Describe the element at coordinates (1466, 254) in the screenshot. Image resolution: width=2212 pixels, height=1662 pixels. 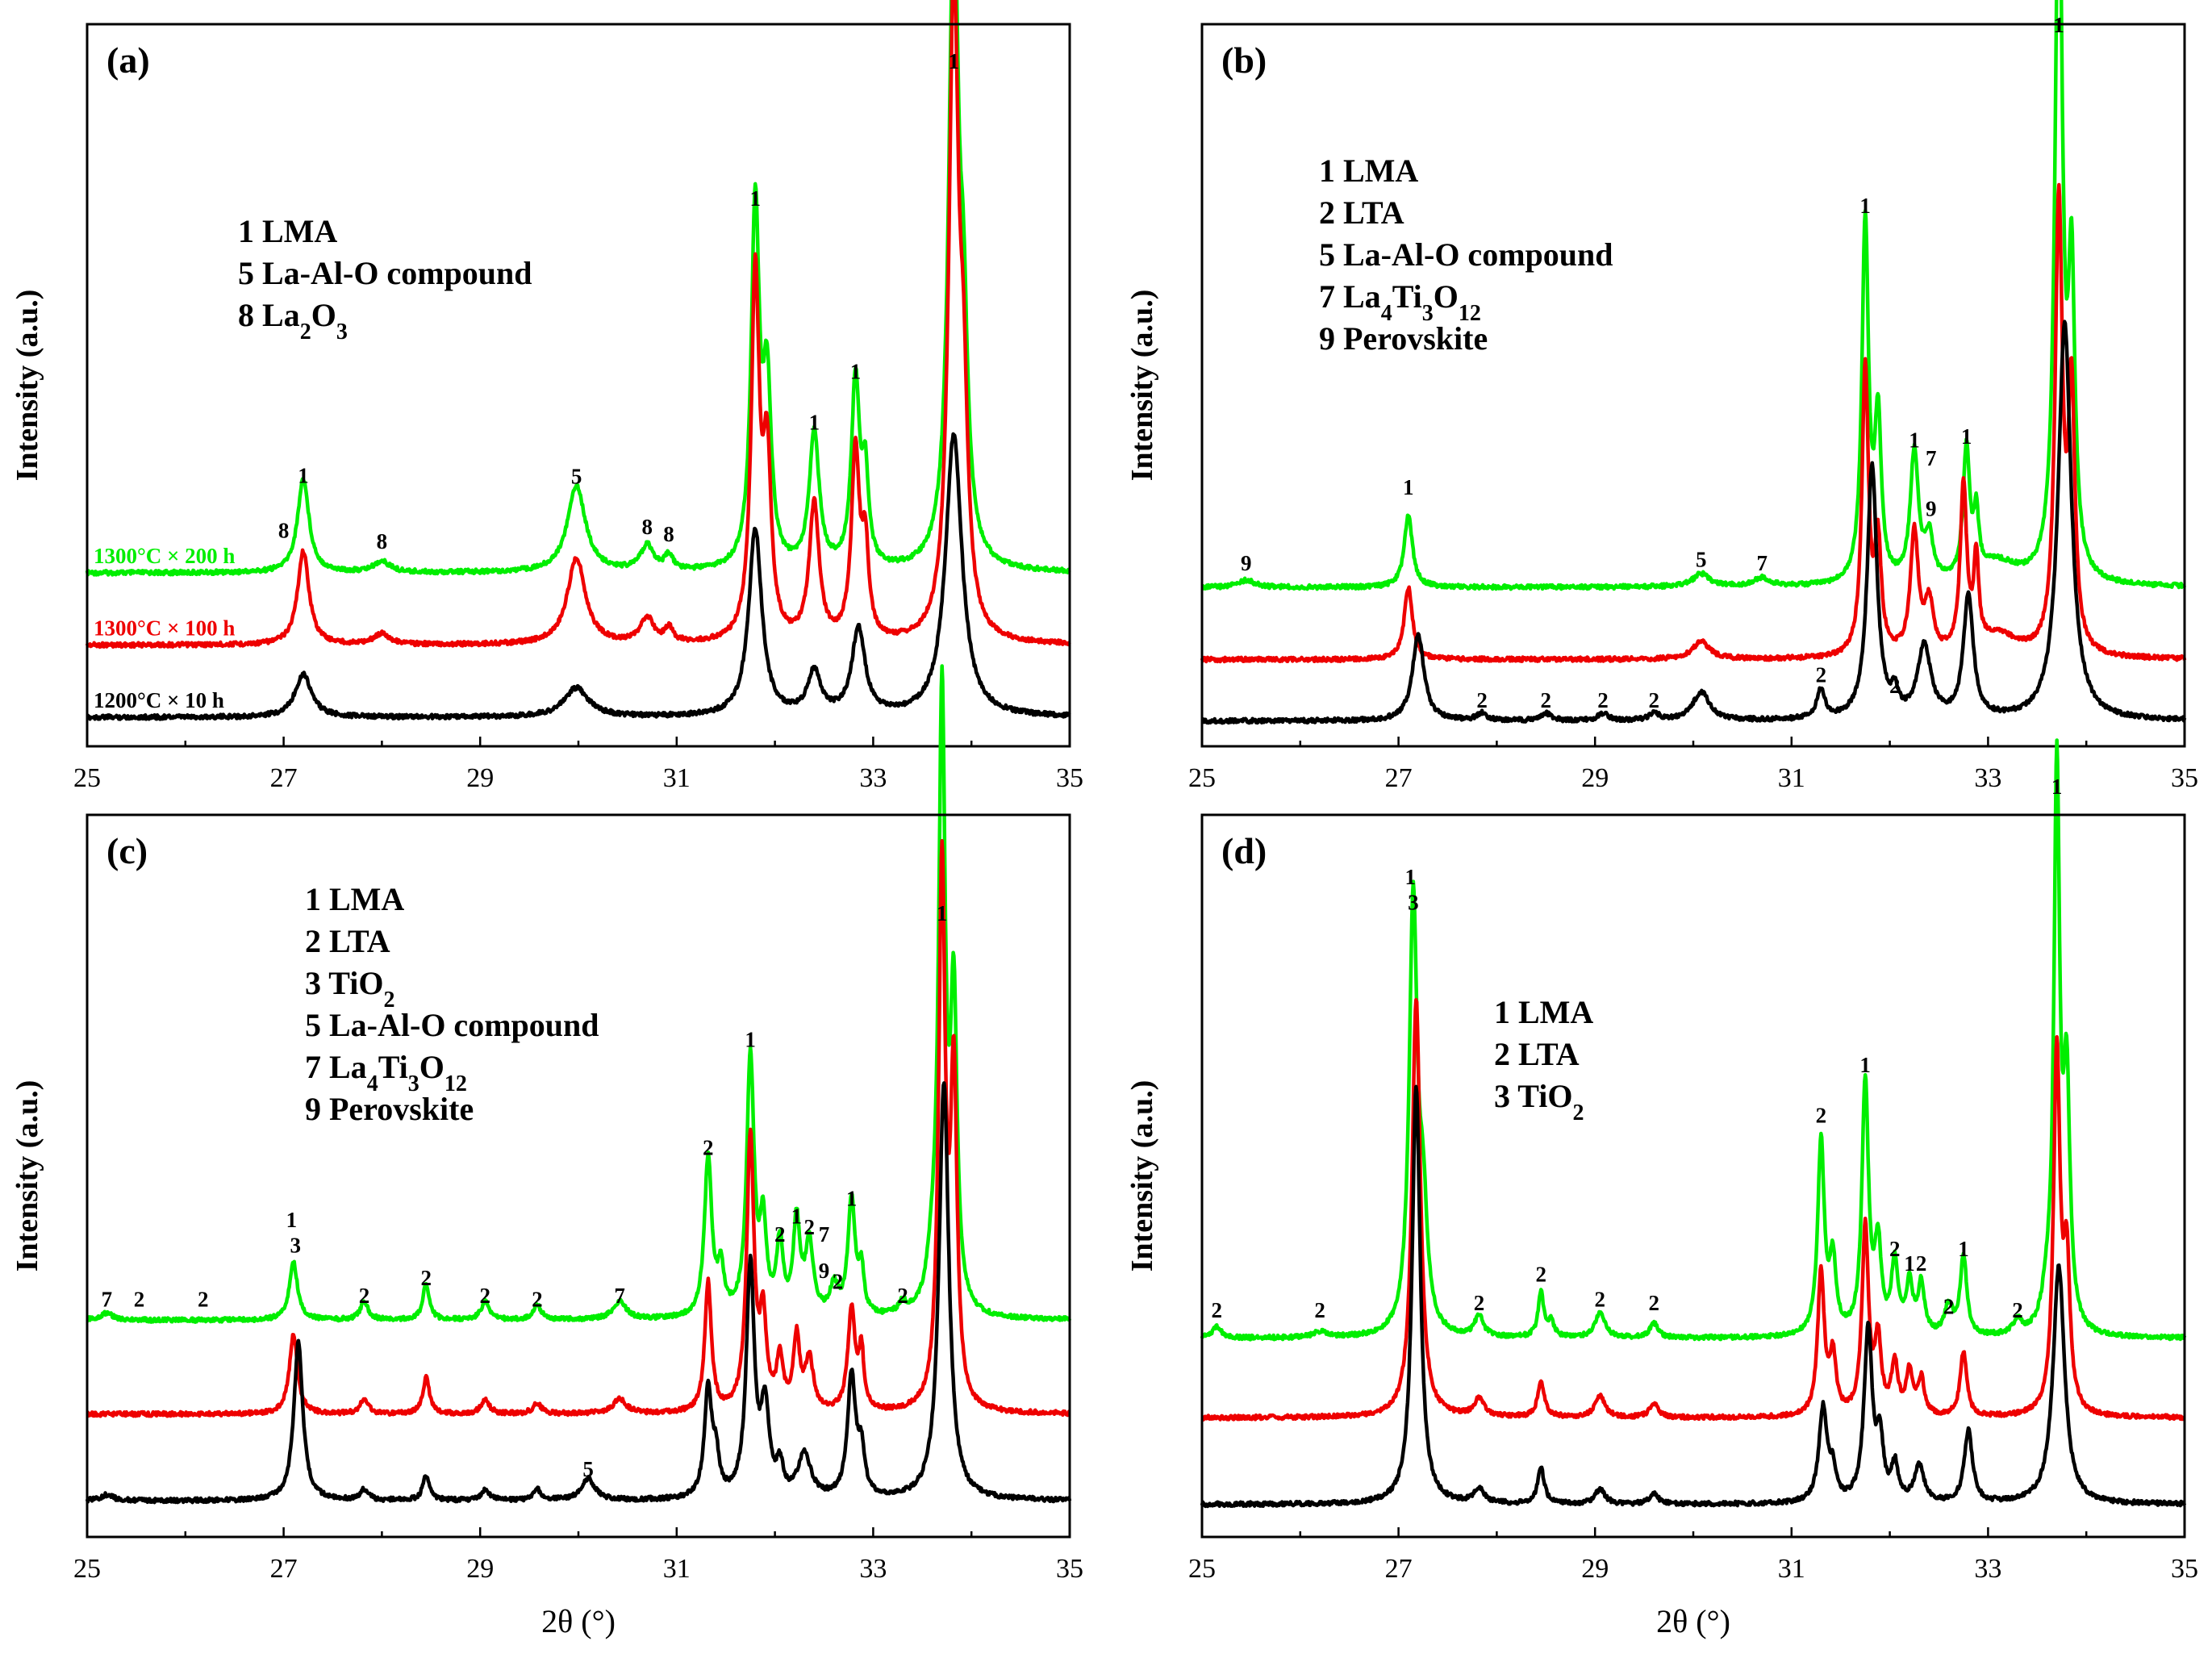
I see `legend-entry: 5 La-Al-O compound` at that location.